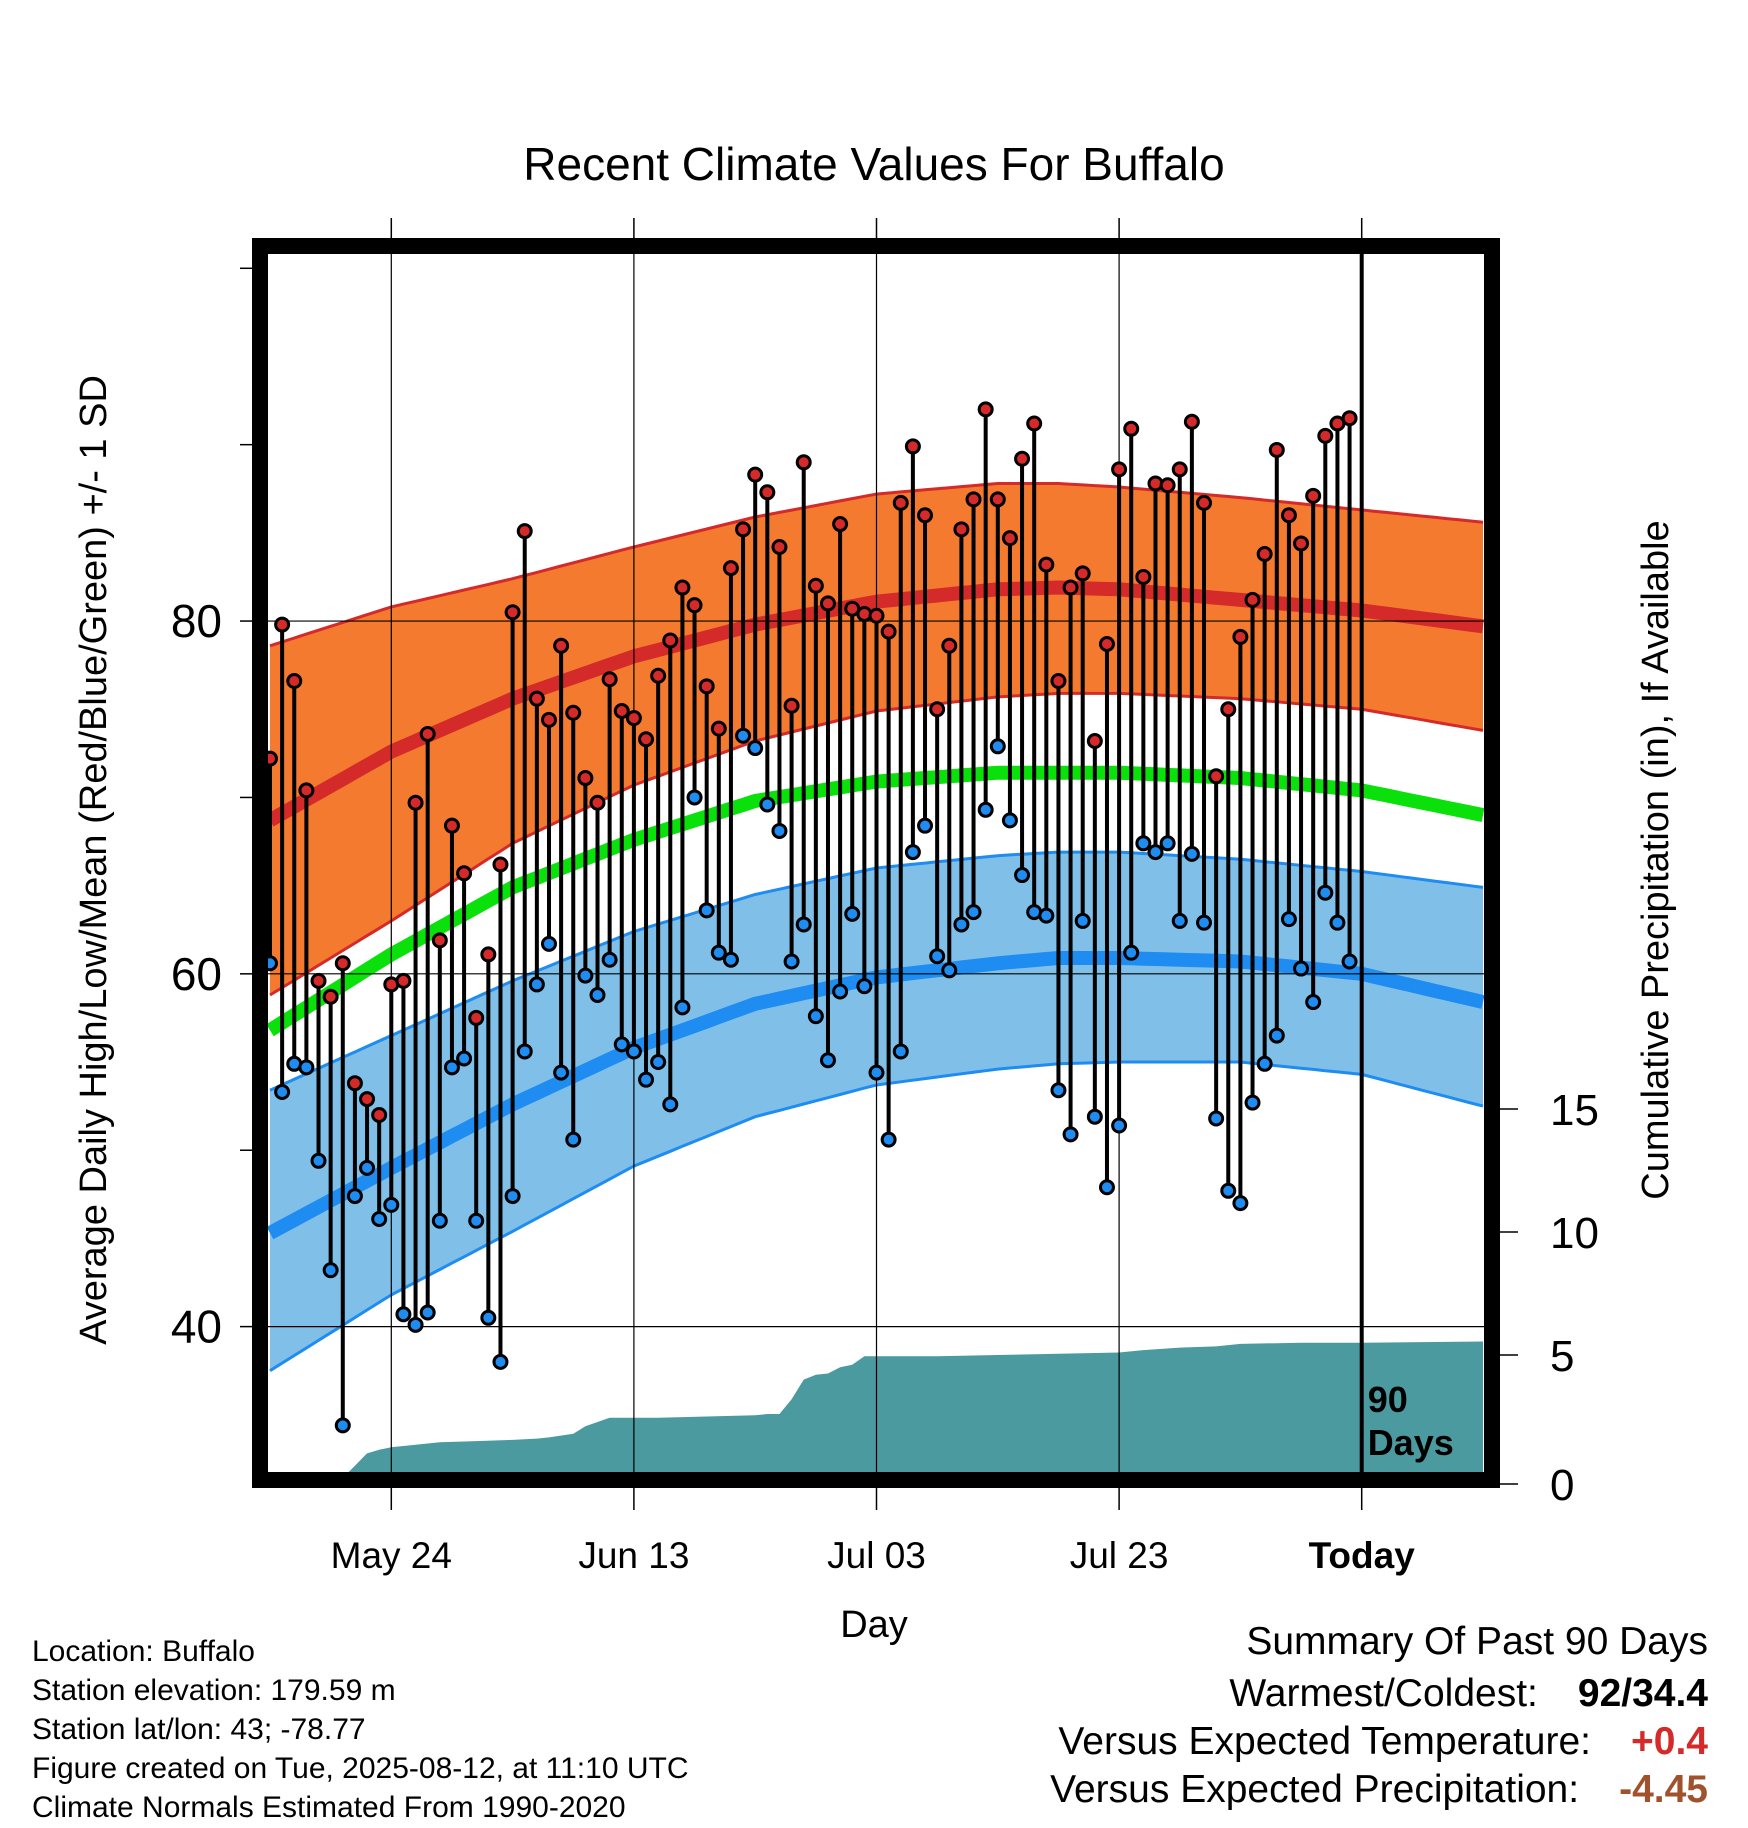 The image size is (1748, 1828). I want to click on y-tick-label: 40, so click(196, 1327).